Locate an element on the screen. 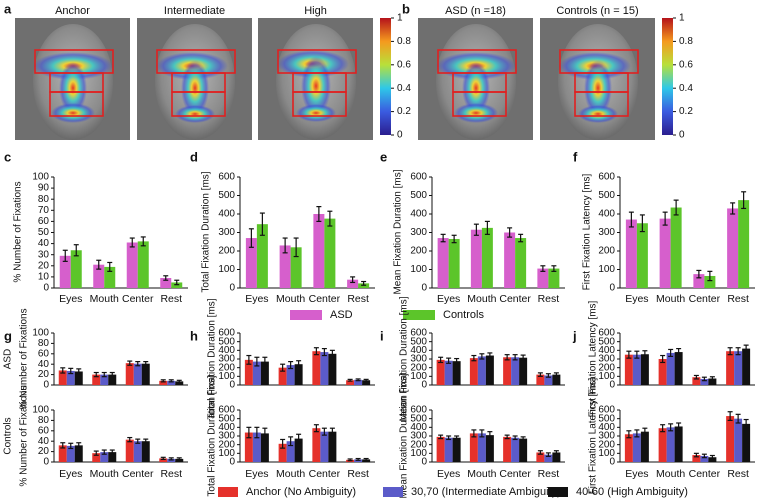 Image resolution: width=760 pixels, height=503 pixels. panel-letter: f is located at coordinates (575, 156).